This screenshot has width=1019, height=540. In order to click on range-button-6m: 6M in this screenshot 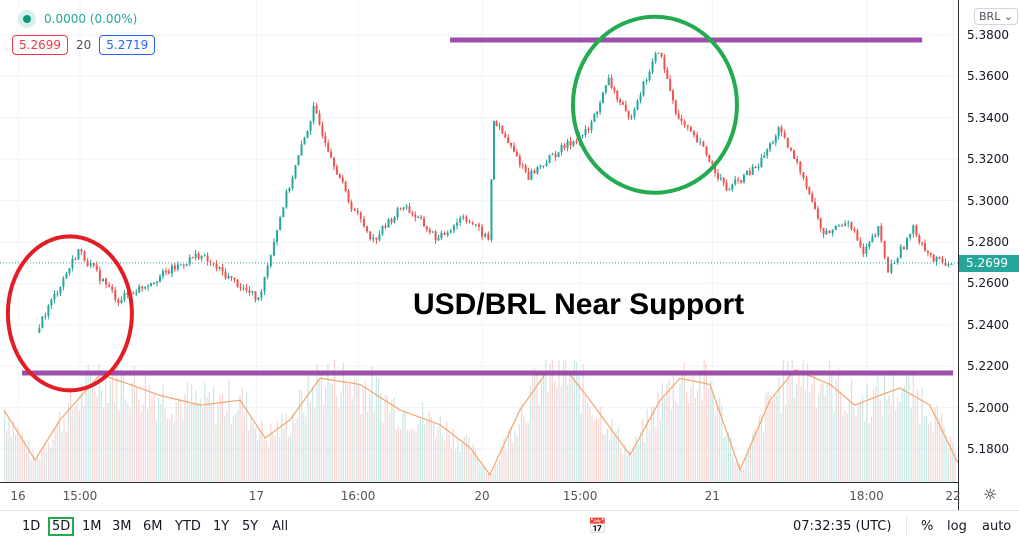, I will do `click(153, 526)`.